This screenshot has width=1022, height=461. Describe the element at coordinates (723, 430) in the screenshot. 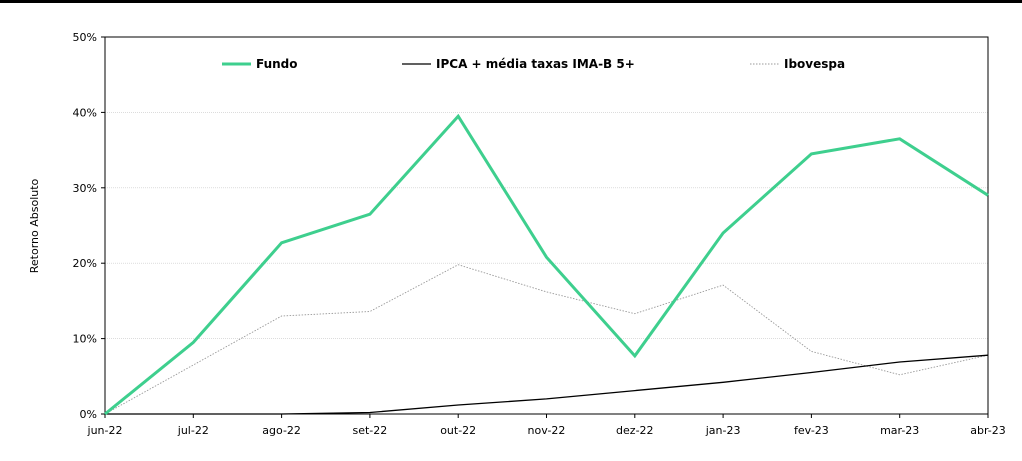

I see `x-tick-label: jan-23` at that location.